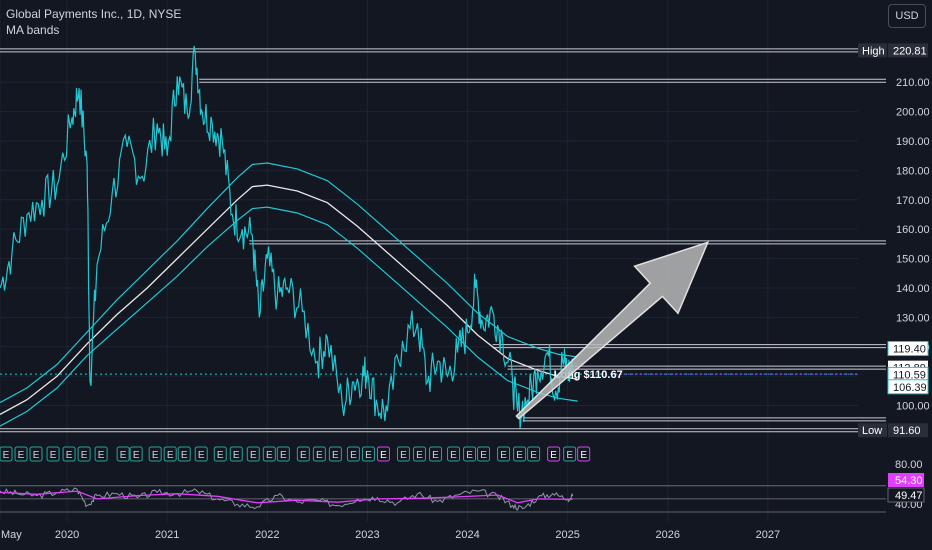 The image size is (932, 550). Describe the element at coordinates (913, 318) in the screenshot. I see `y-tick-label: 130.00` at that location.